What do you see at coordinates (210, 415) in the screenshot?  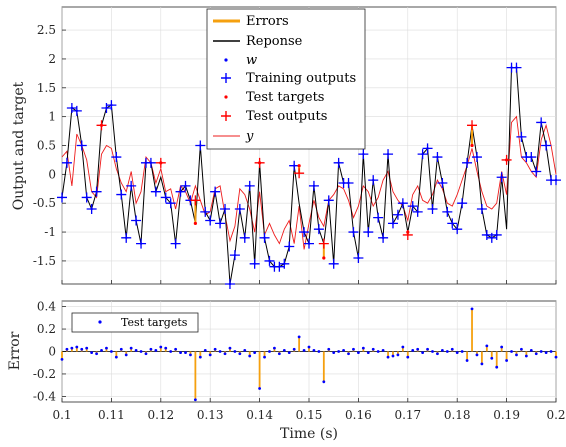 I see `bottom-xtick-label: 0.13` at bounding box center [210, 415].